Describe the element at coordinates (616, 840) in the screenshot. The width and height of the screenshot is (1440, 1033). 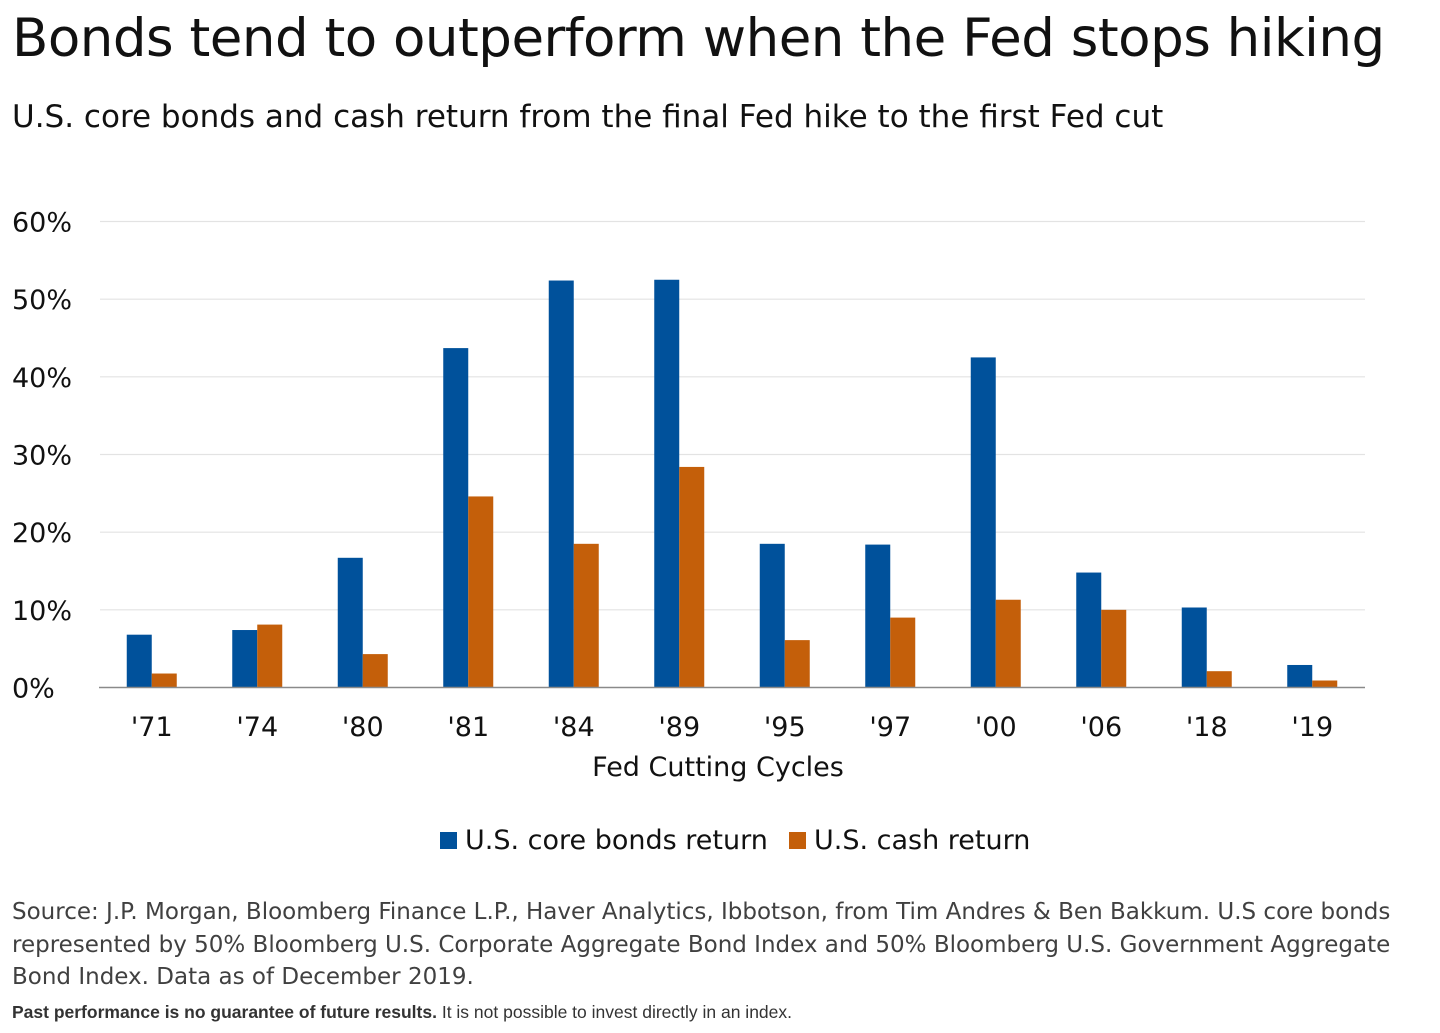
I see `legend-label-bonds: U.S. core bonds return` at that location.